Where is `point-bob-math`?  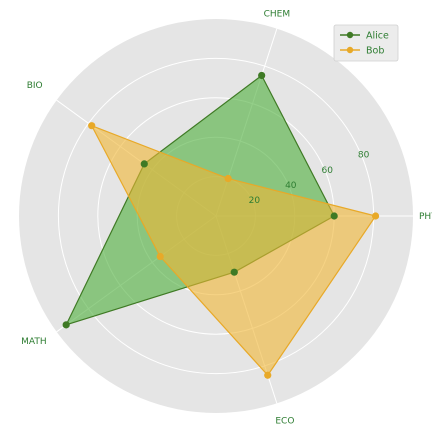
point-bob-math is located at coordinates (160, 256).